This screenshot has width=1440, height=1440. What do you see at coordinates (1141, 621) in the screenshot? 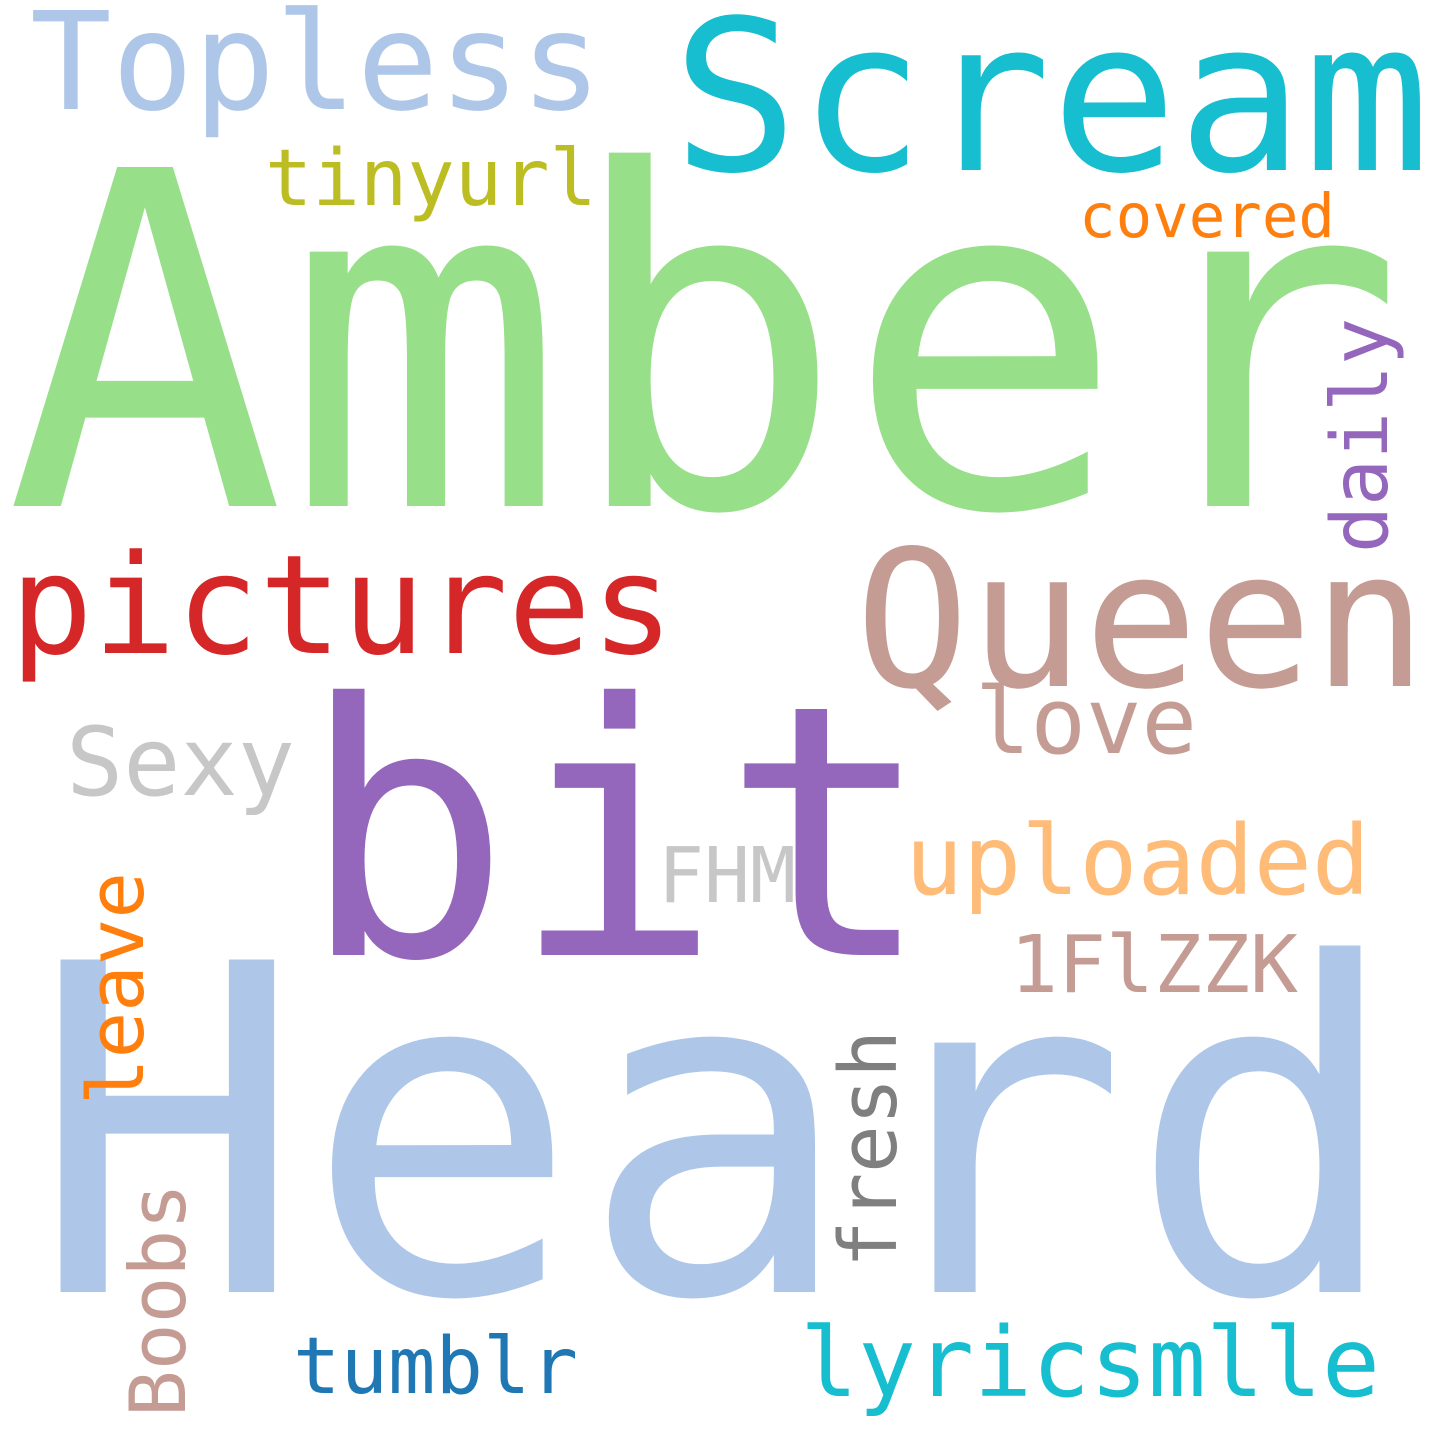
I see `word-queen: Queen` at bounding box center [1141, 621].